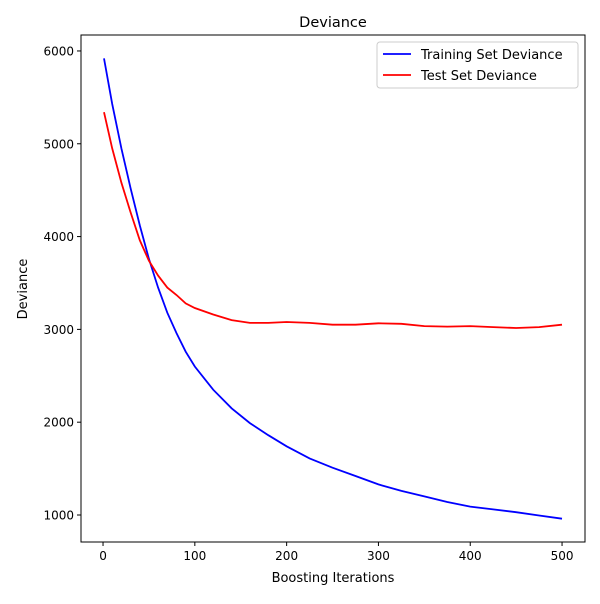 Image resolution: width=600 pixels, height=604 pixels. I want to click on y-tick-label: 4000, so click(58, 237).